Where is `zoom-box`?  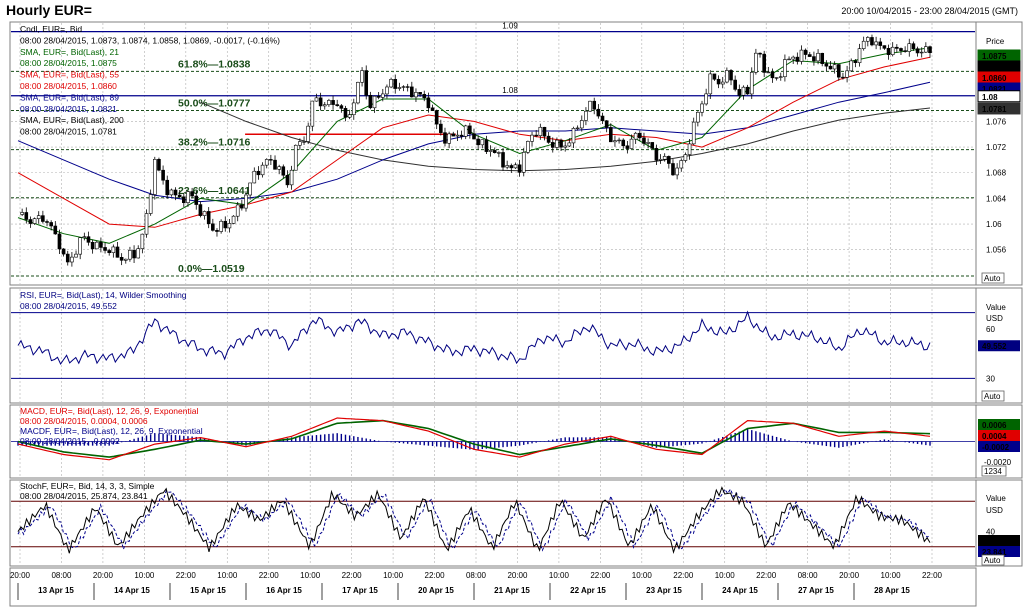 zoom-box is located at coordinates (994, 471).